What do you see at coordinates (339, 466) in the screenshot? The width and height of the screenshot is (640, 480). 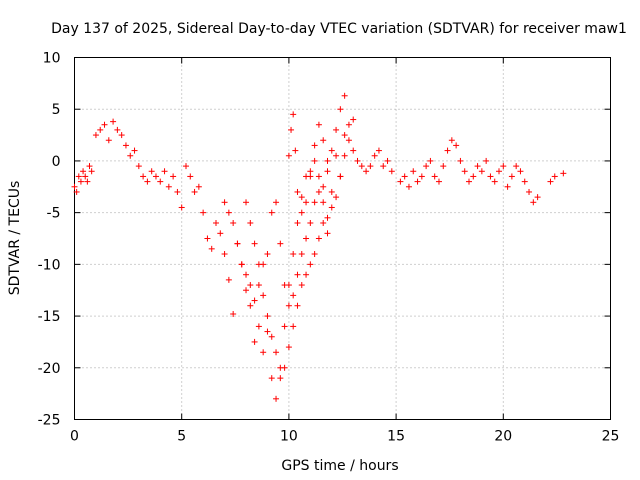 I see `x-axis-label: GPS time / hours` at bounding box center [339, 466].